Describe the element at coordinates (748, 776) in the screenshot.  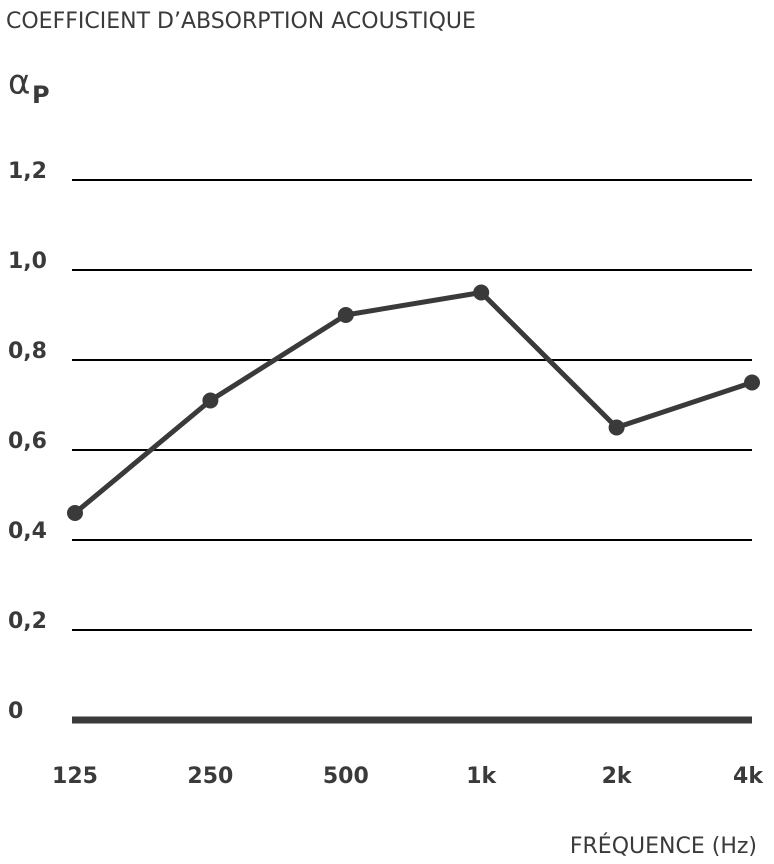
I see `x-tick-label: 4k` at that location.